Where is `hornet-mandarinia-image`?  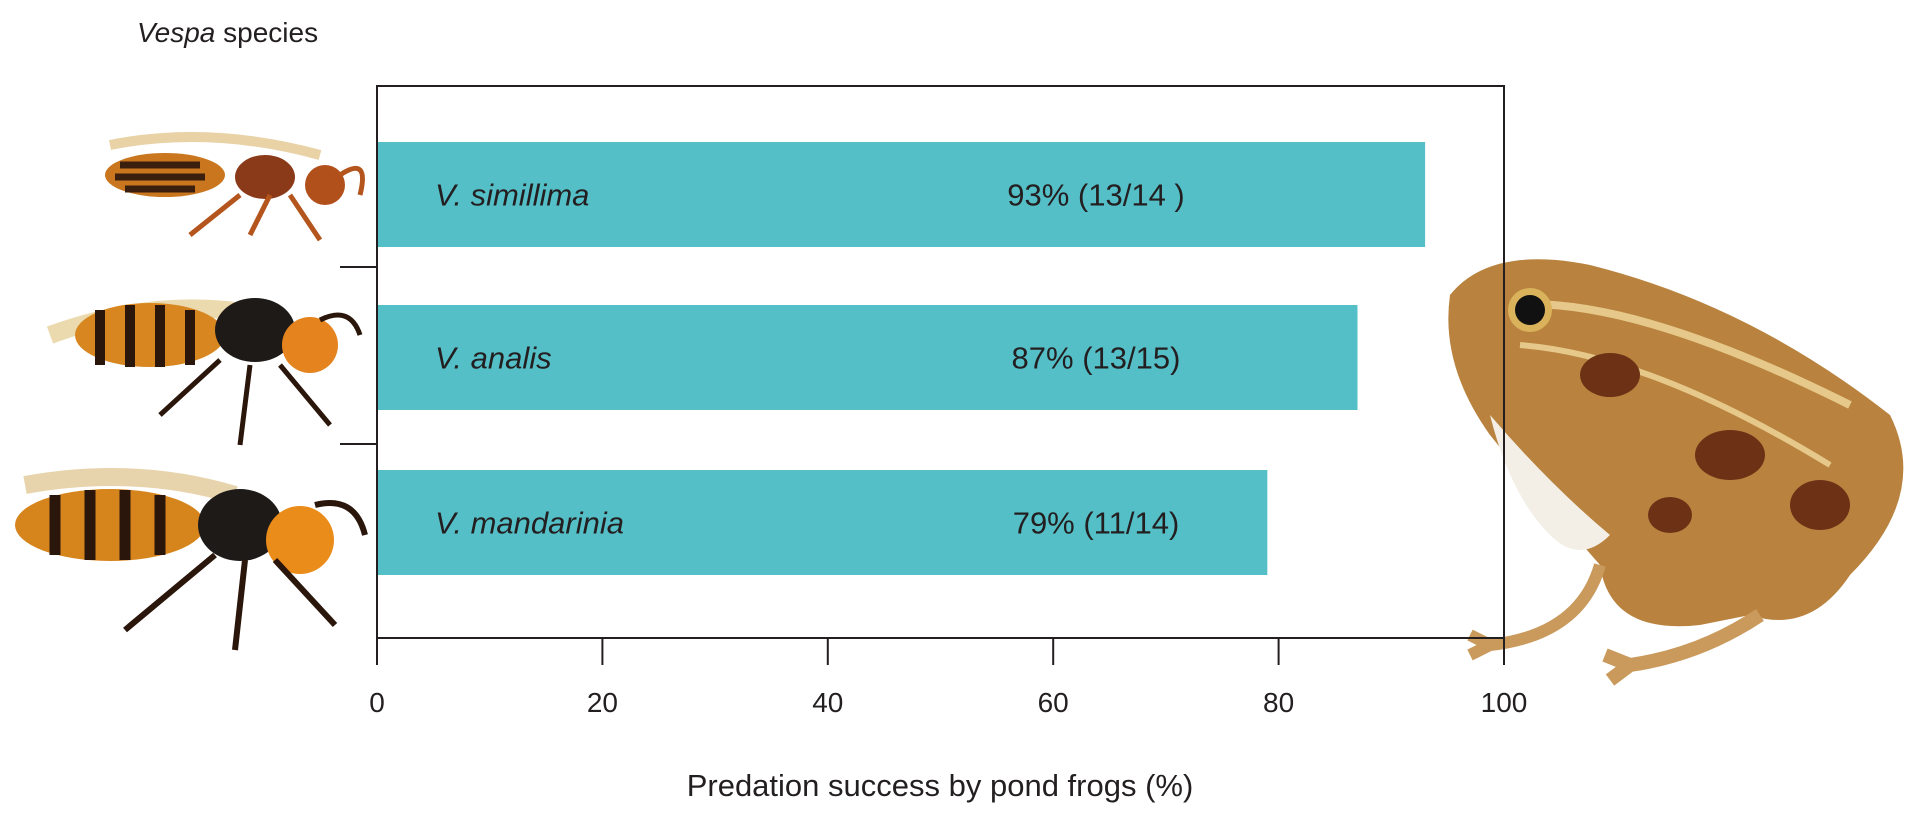
hornet-mandarinia-image is located at coordinates (191, 559).